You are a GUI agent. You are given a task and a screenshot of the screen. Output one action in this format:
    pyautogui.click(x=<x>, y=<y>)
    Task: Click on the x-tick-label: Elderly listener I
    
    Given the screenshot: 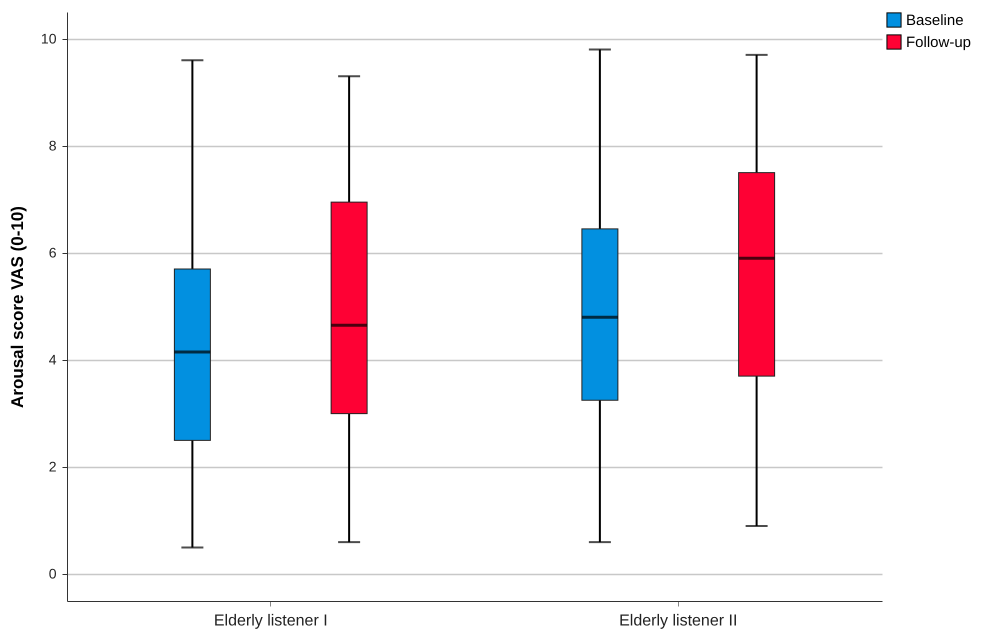 What is the action you would take?
    pyautogui.click(x=271, y=621)
    